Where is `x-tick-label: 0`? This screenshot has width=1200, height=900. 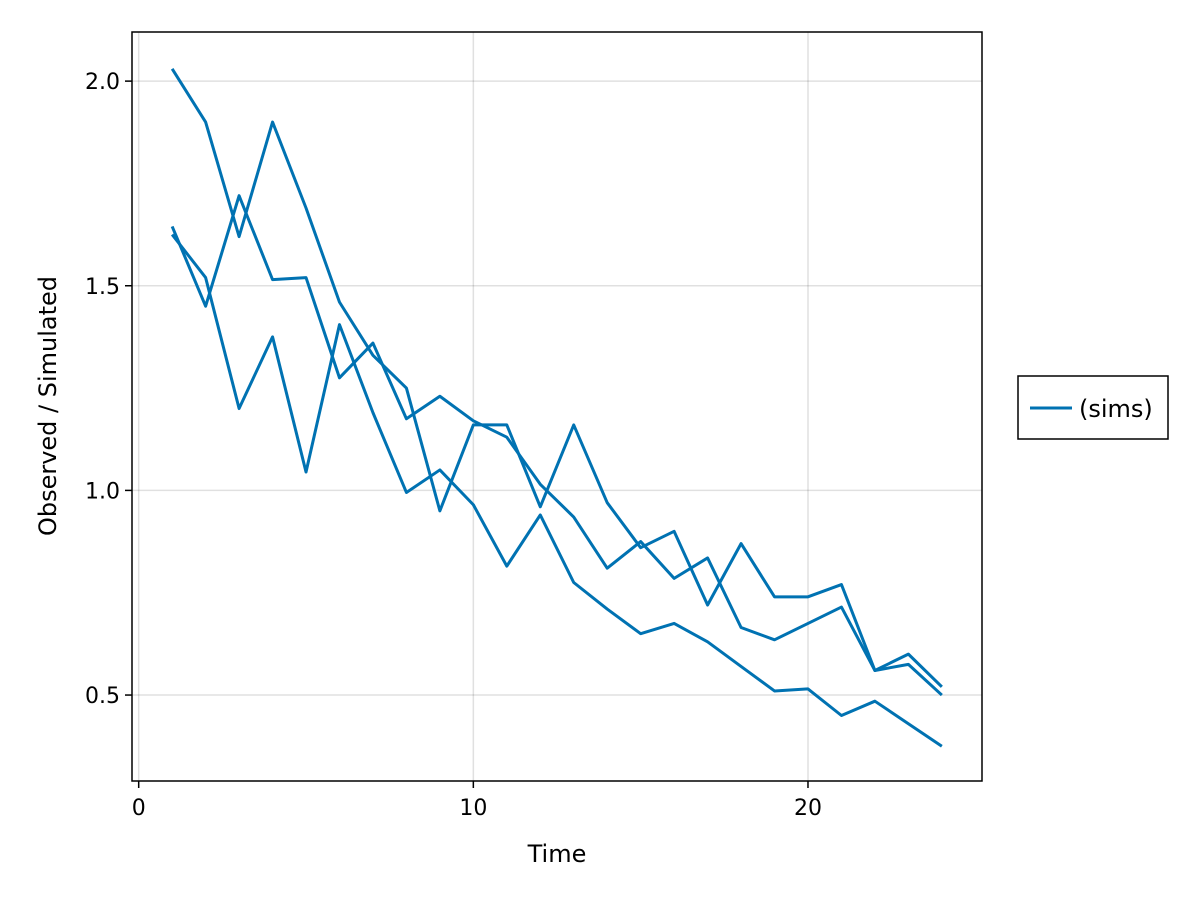 x-tick-label: 0 is located at coordinates (139, 808).